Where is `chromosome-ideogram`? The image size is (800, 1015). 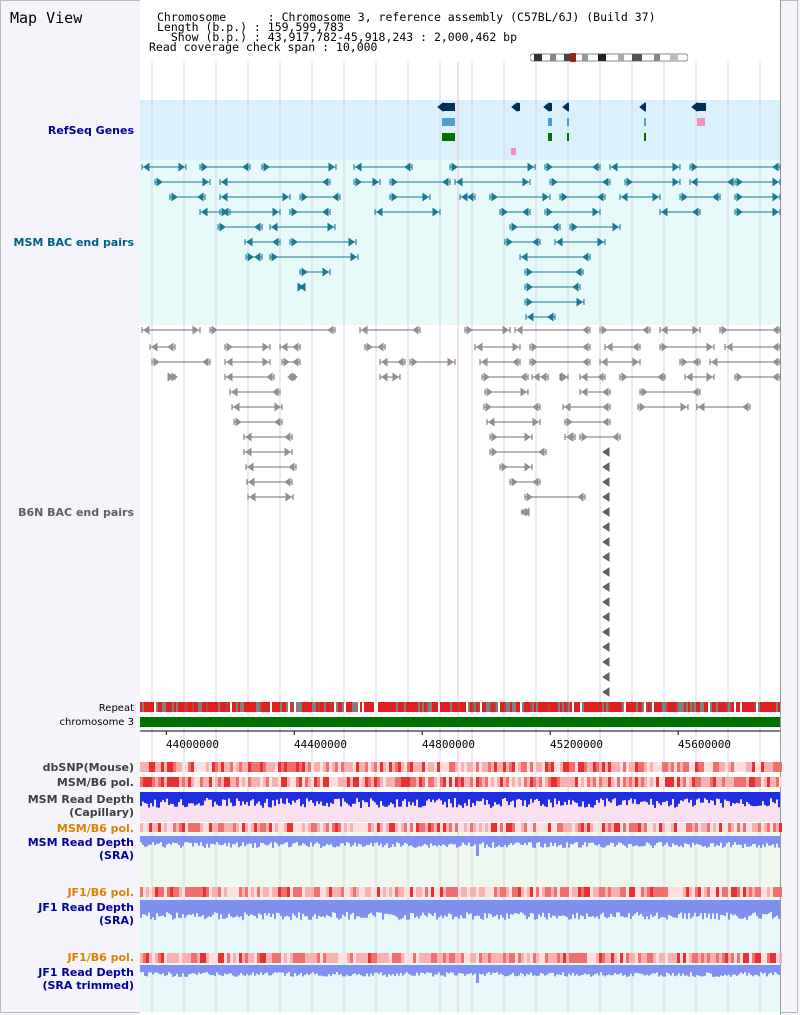
chromosome-ideogram is located at coordinates (609, 57).